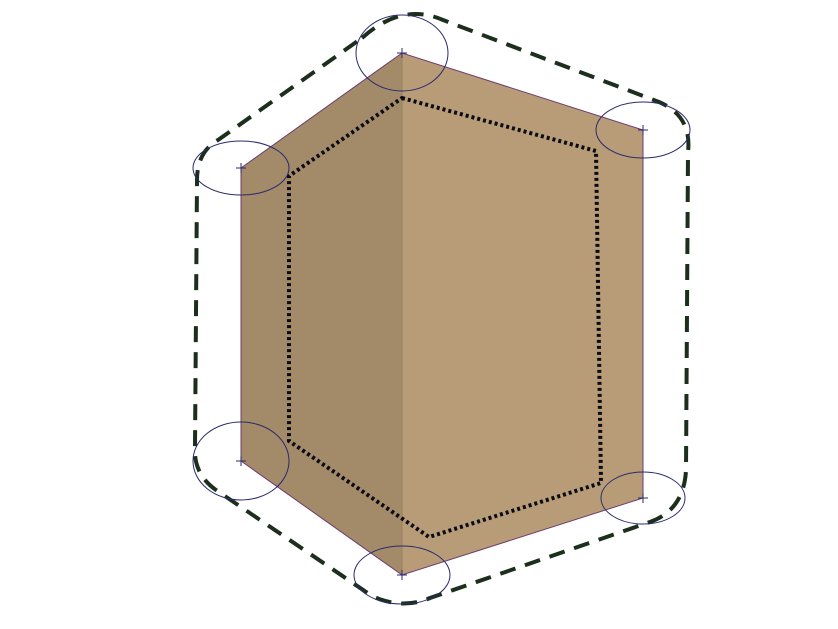  What do you see at coordinates (241, 168) in the screenshot?
I see `vertex-marker-top-left` at bounding box center [241, 168].